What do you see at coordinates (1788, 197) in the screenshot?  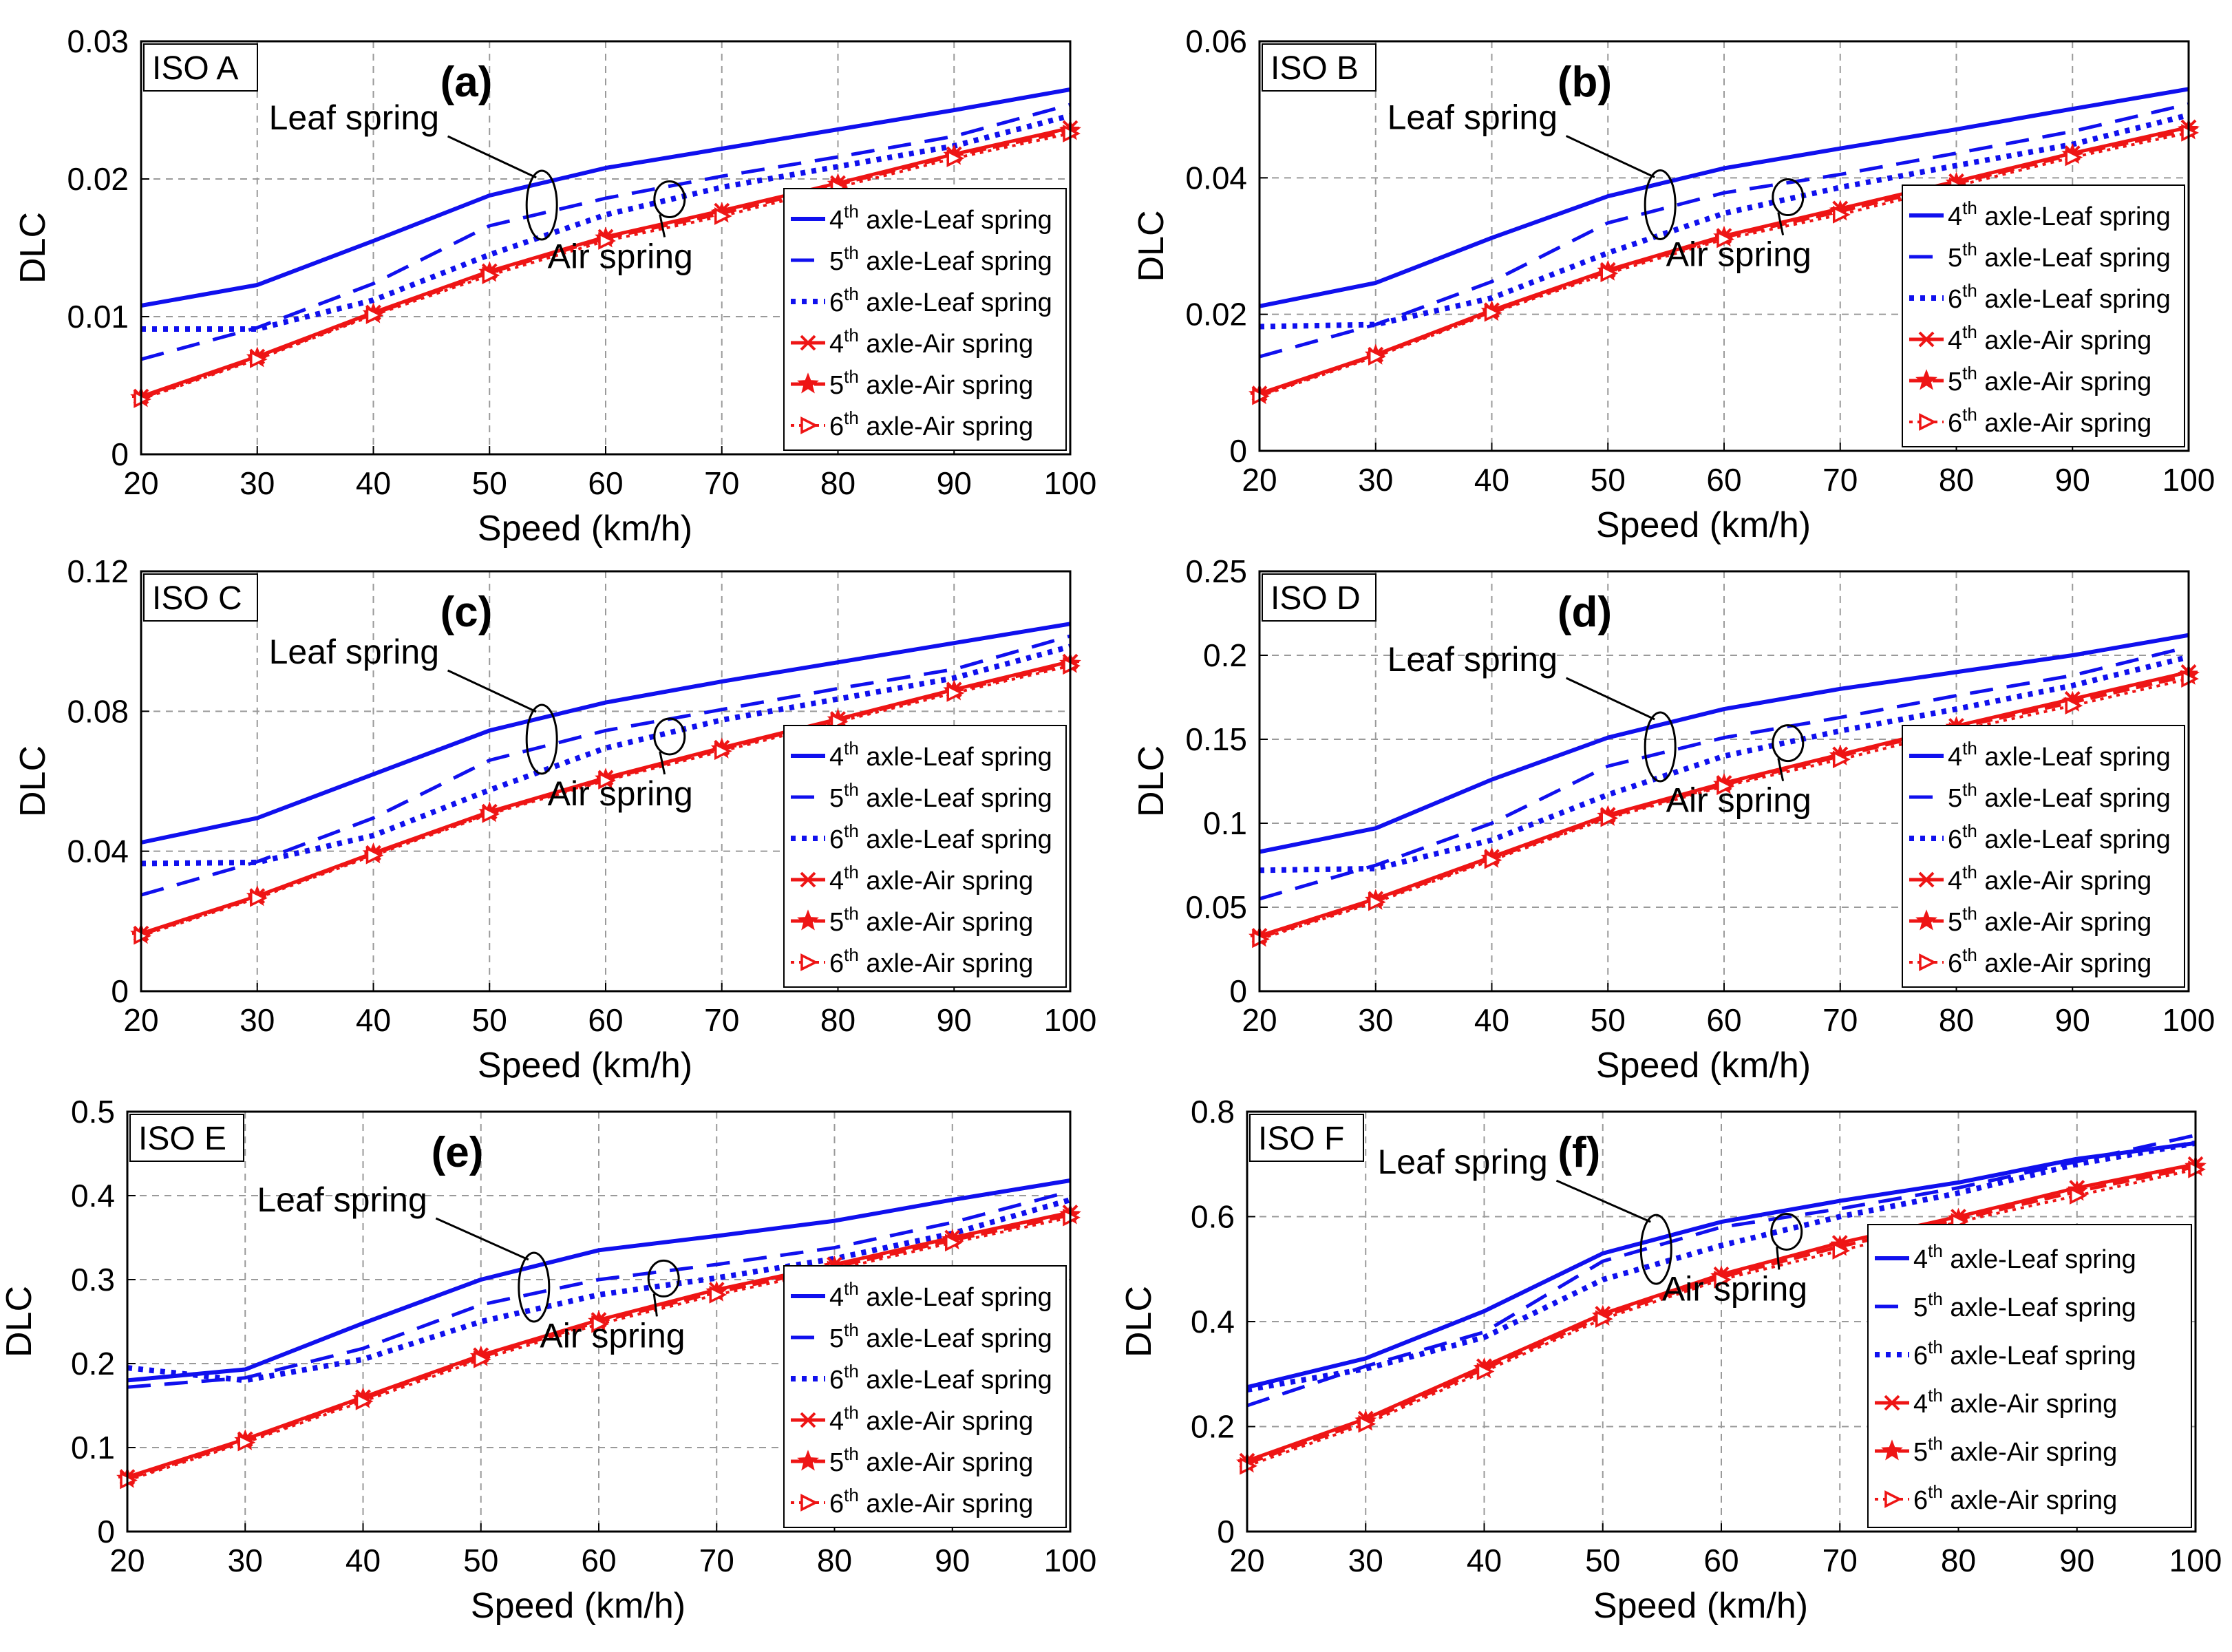 I see `air-spring-ellipse` at bounding box center [1788, 197].